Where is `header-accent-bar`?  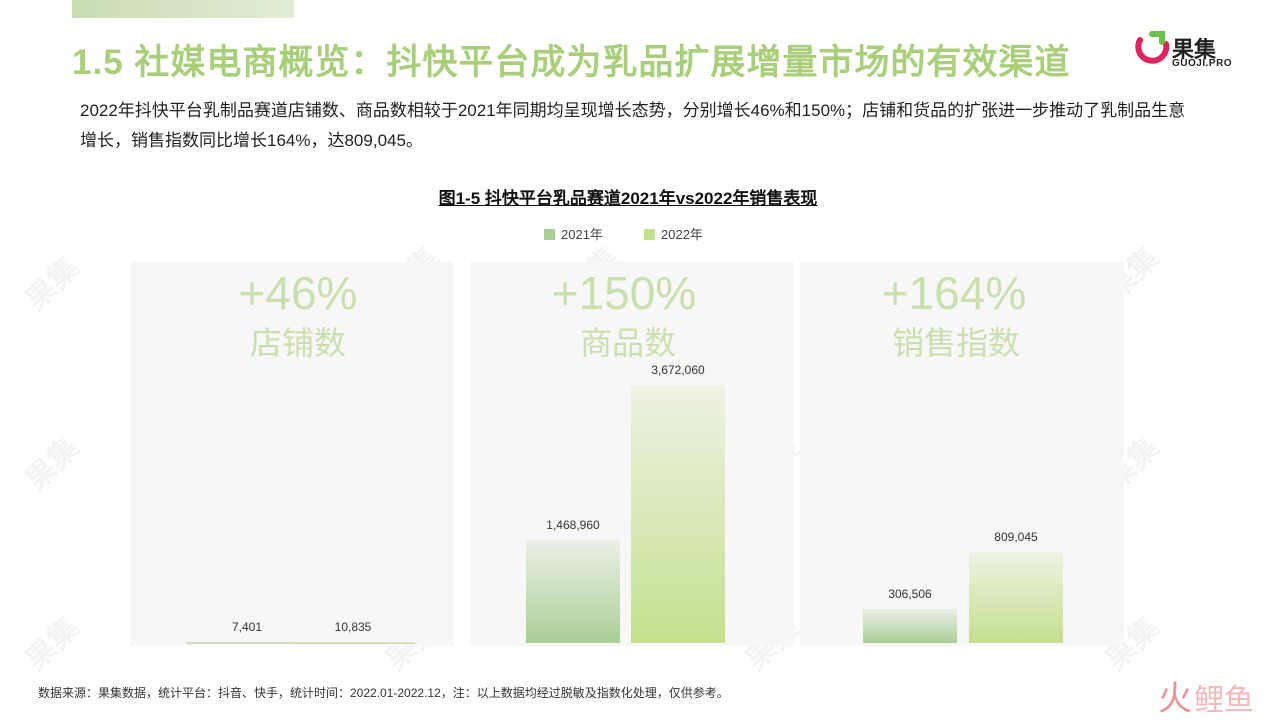
header-accent-bar is located at coordinates (183, 9).